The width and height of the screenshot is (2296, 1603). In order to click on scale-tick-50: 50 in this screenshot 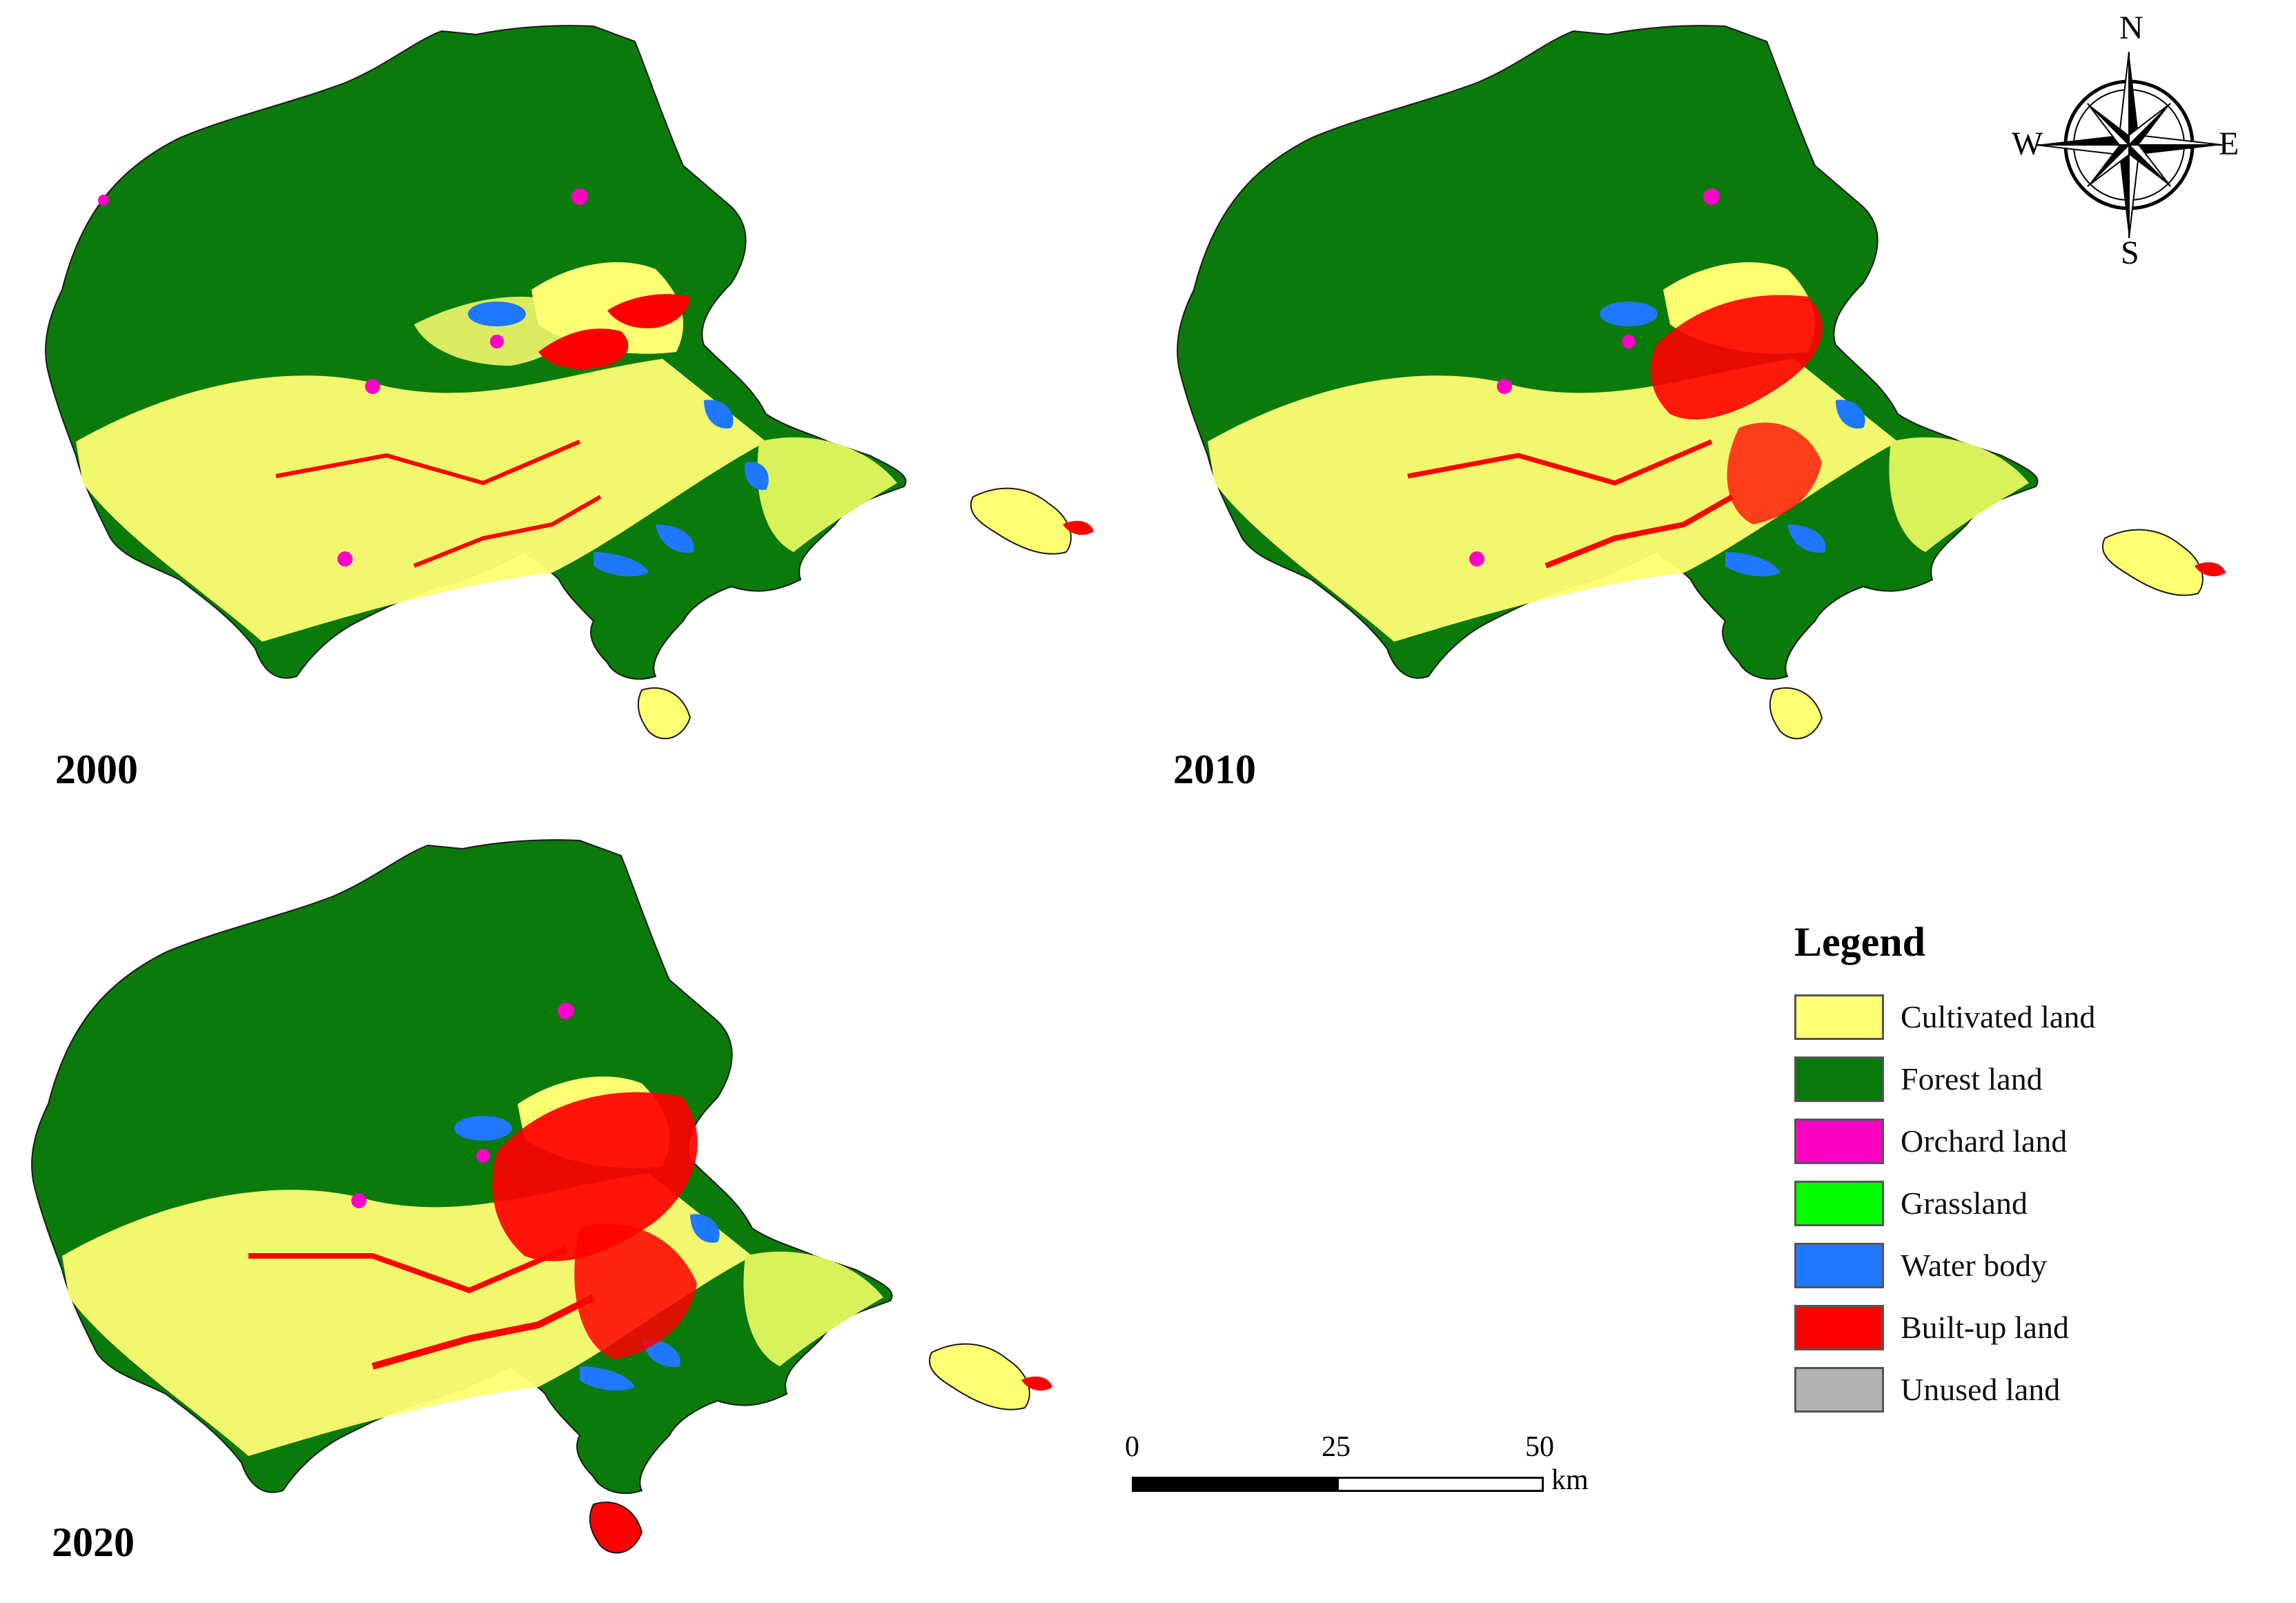, I will do `click(1539, 1447)`.